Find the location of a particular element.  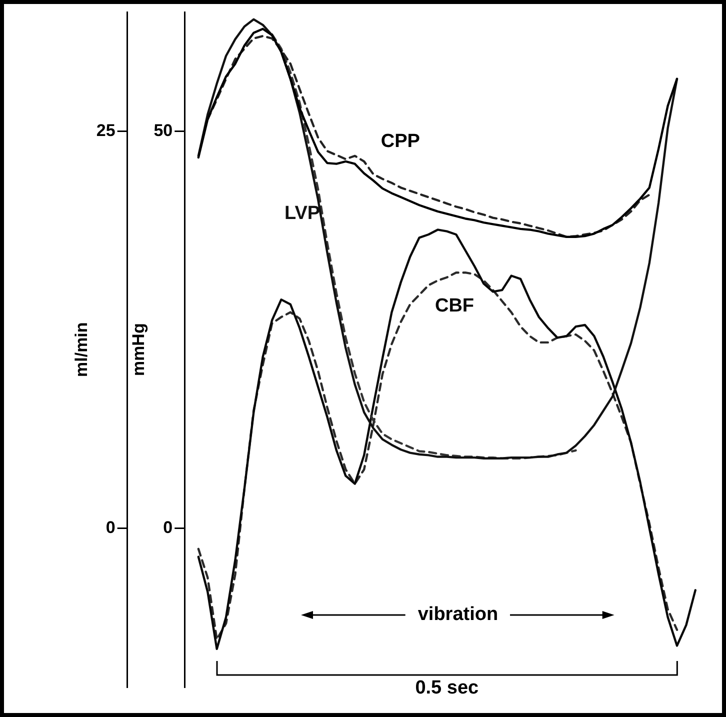

y2-tick-label: 0 is located at coordinates (168, 527).